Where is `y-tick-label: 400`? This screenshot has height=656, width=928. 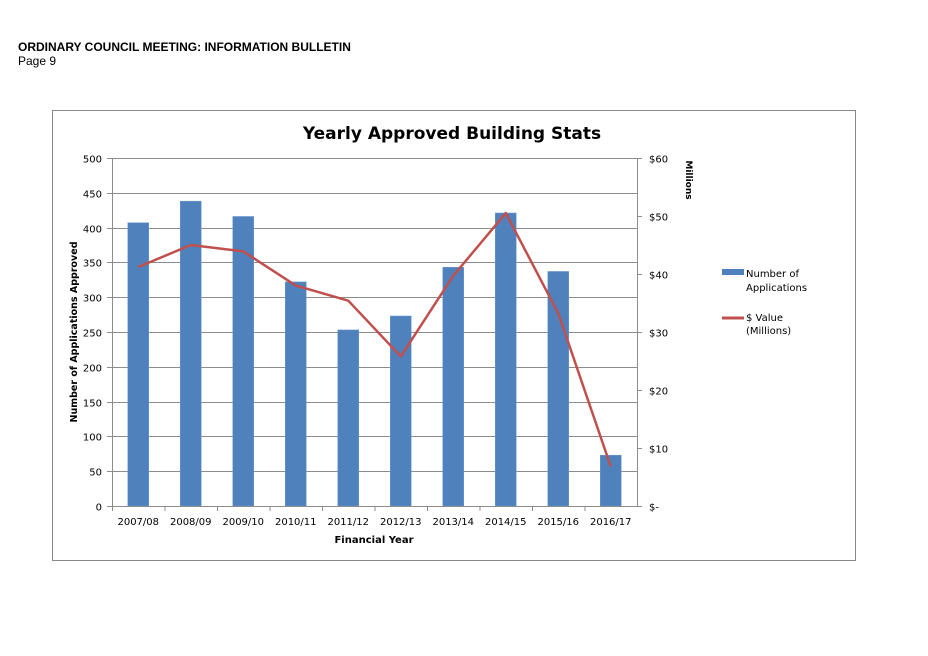 y-tick-label: 400 is located at coordinates (92, 230).